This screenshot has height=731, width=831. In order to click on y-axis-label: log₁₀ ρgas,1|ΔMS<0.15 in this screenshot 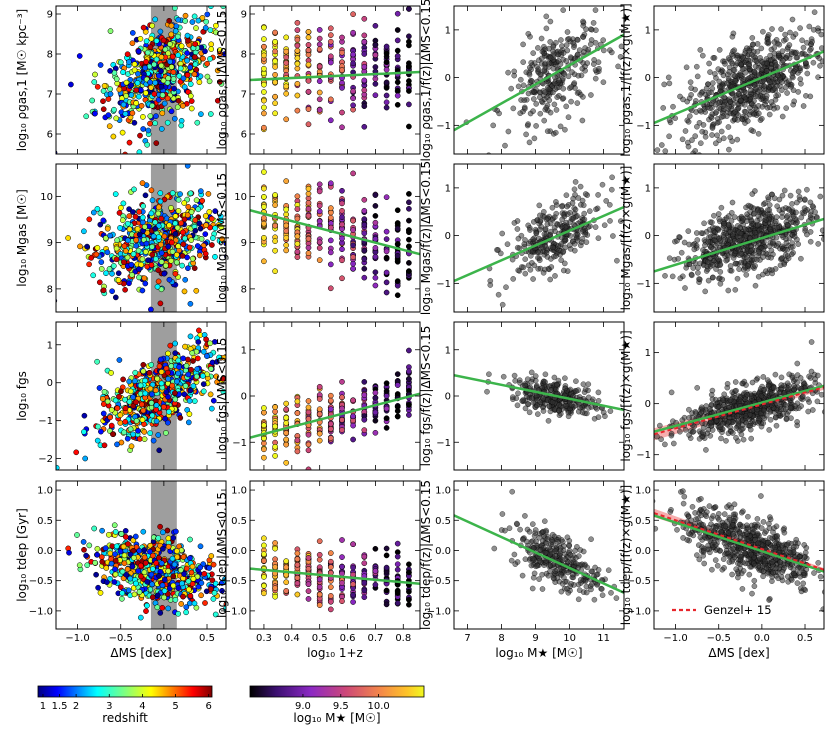, I will do `click(222, 79)`.